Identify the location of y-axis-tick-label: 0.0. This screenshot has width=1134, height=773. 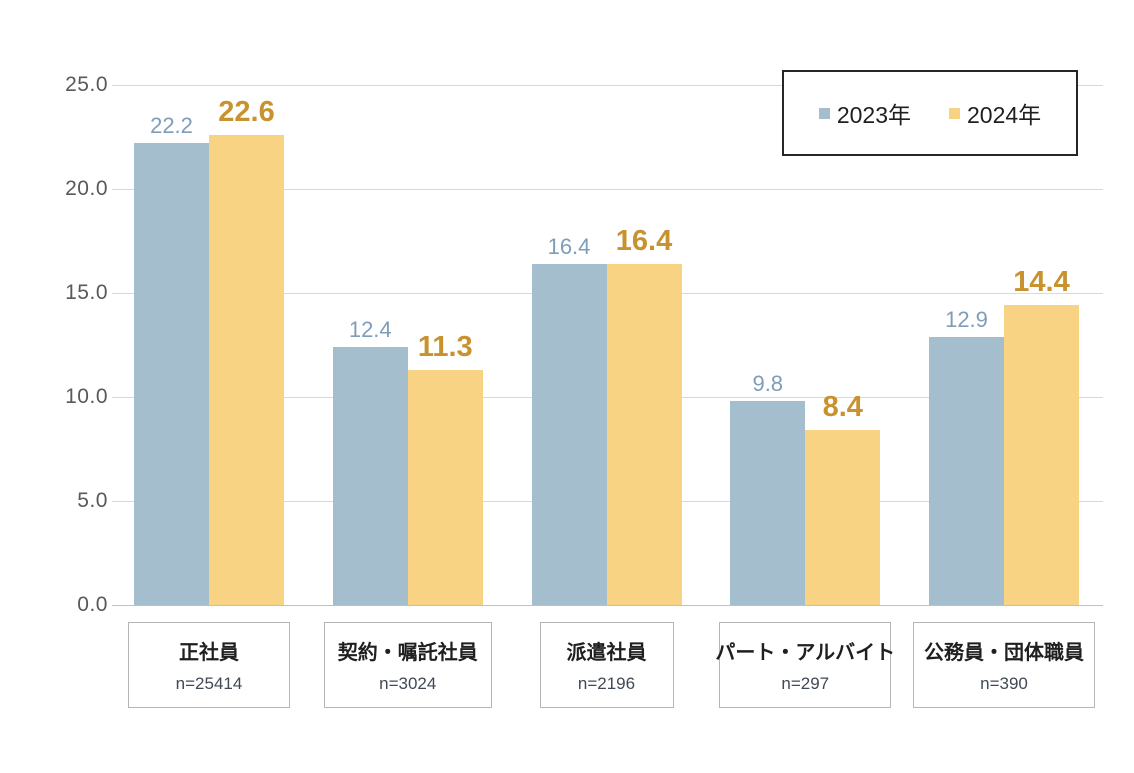
(92, 604).